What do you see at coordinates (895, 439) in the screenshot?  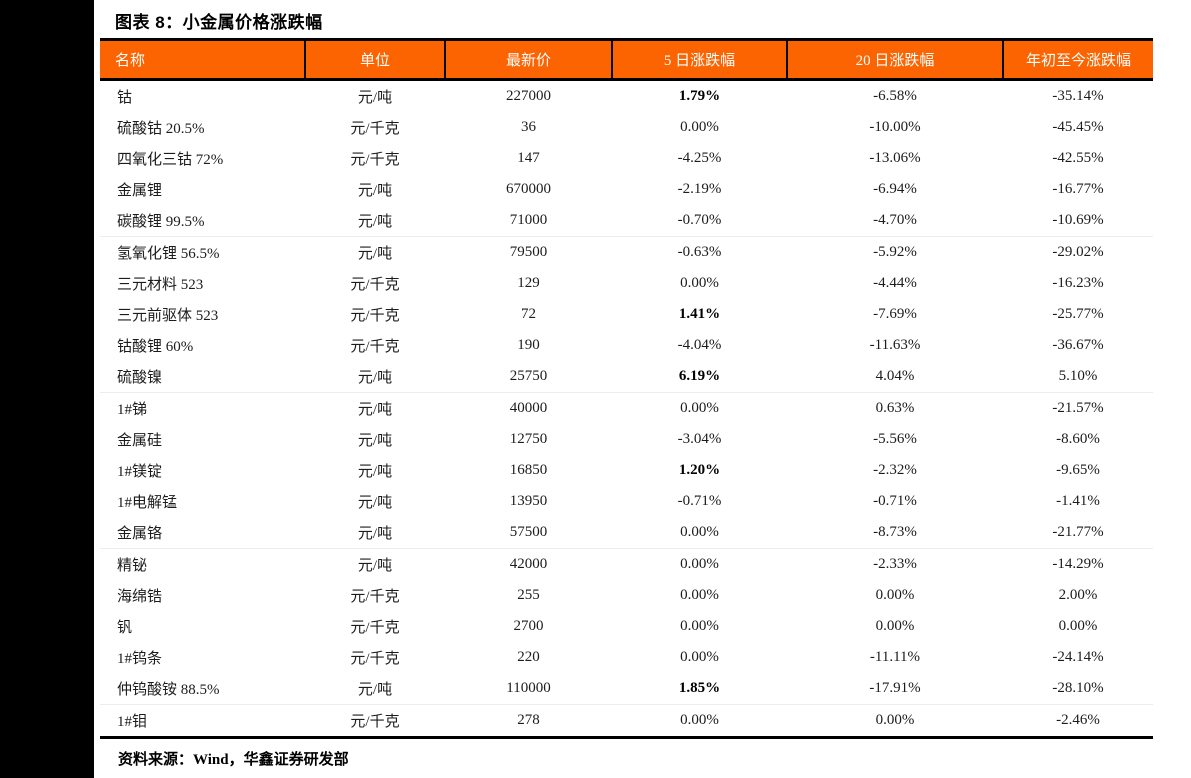 I see `chg-20day-cell: -5.56%` at bounding box center [895, 439].